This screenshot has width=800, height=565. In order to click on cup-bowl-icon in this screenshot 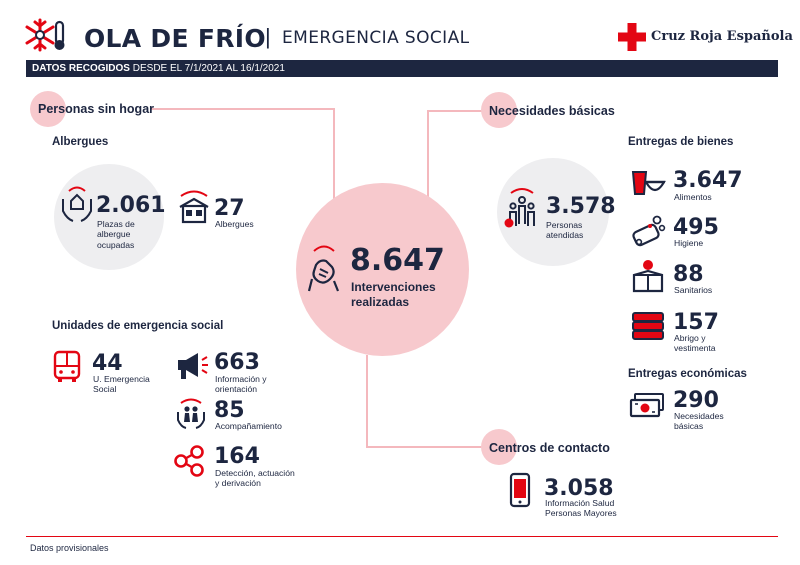, I will do `click(648, 183)`.